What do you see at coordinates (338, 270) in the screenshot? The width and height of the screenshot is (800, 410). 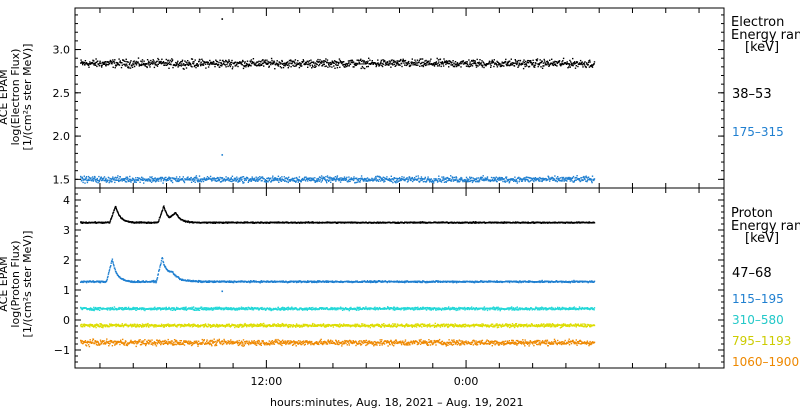 I see `proton-series-115–195` at bounding box center [338, 270].